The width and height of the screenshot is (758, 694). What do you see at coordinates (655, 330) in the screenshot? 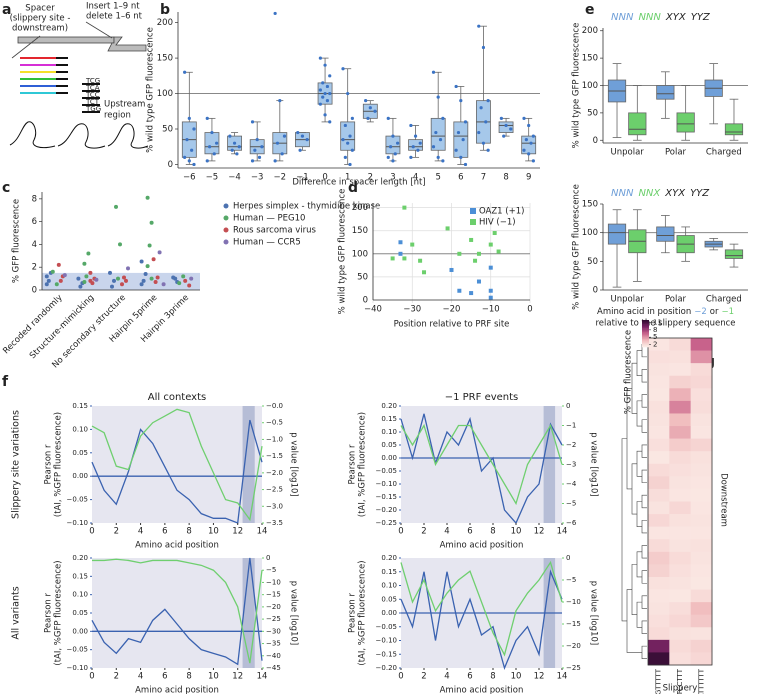
I see `colorbar-tick-label: 8` at bounding box center [655, 330].